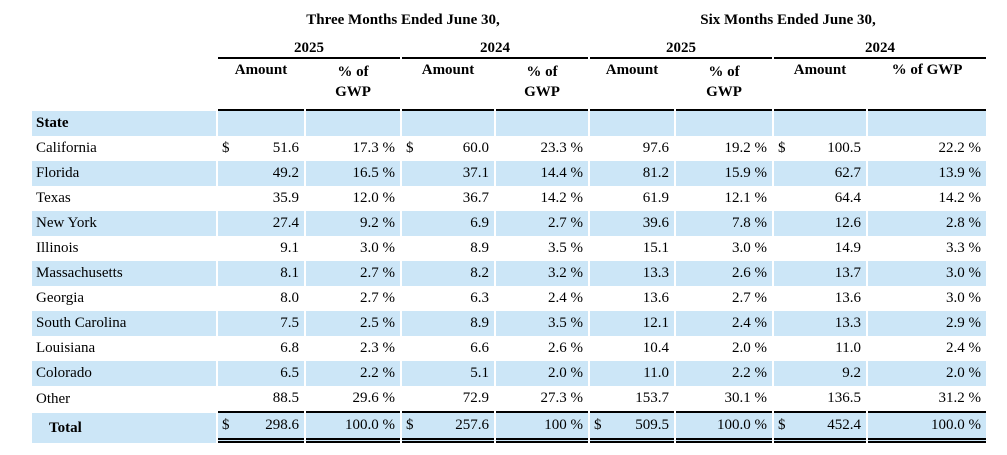  I want to click on state-label: Illinois, so click(57, 248).